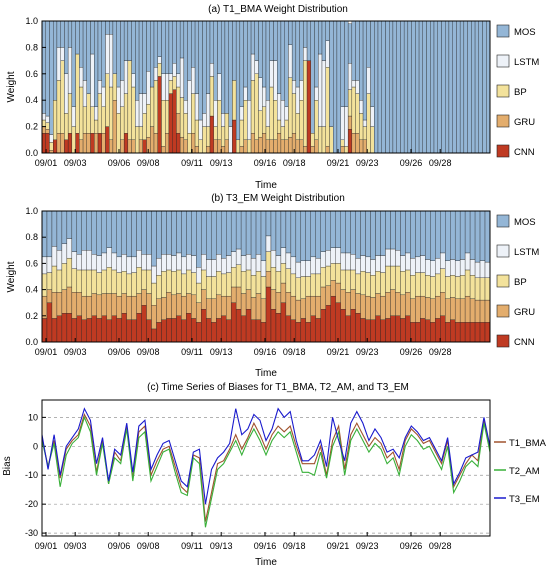 The image size is (550, 569). I want to click on panel-c-xtick-label: 09/01, so click(46, 546).